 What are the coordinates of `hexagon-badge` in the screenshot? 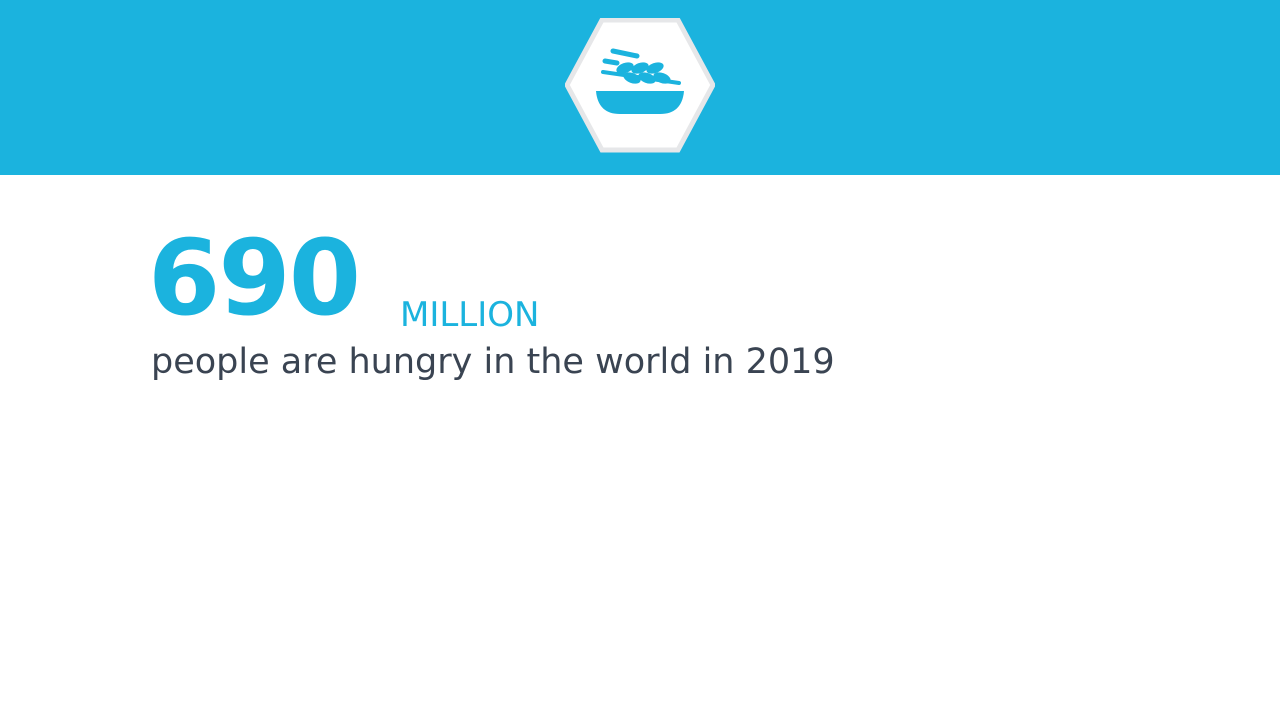 It's located at (640, 85).